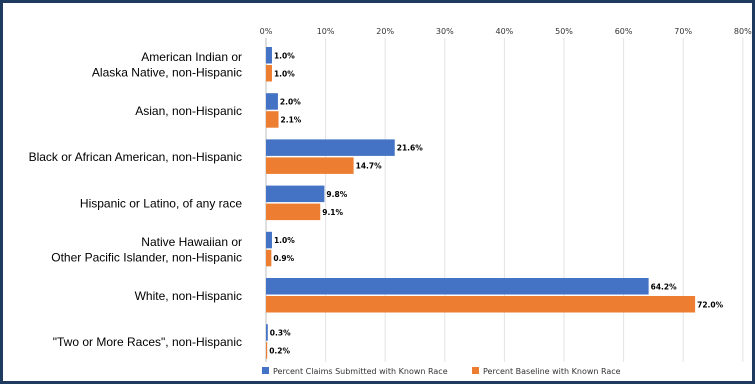 This screenshot has height=384, width=755. I want to click on category-label: Native Hawaiian or, so click(191, 242).